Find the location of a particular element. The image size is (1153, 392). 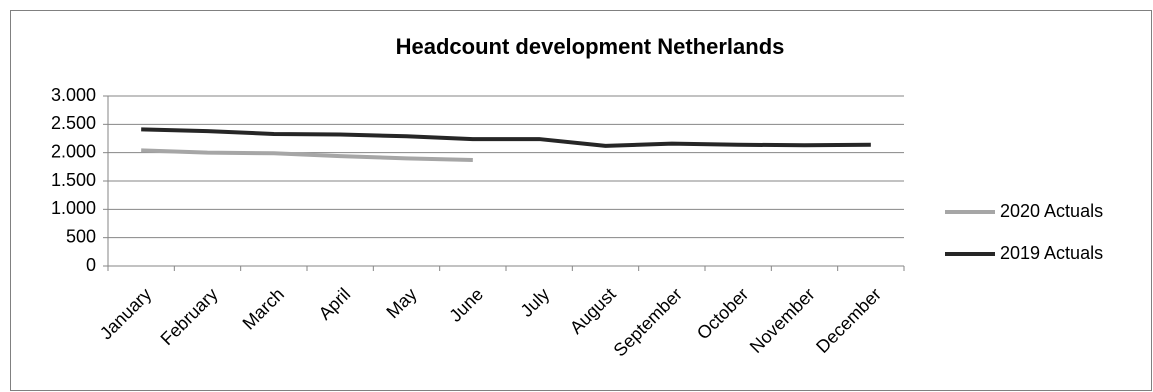

legend-label: 2020 Actuals is located at coordinates (1051, 211).